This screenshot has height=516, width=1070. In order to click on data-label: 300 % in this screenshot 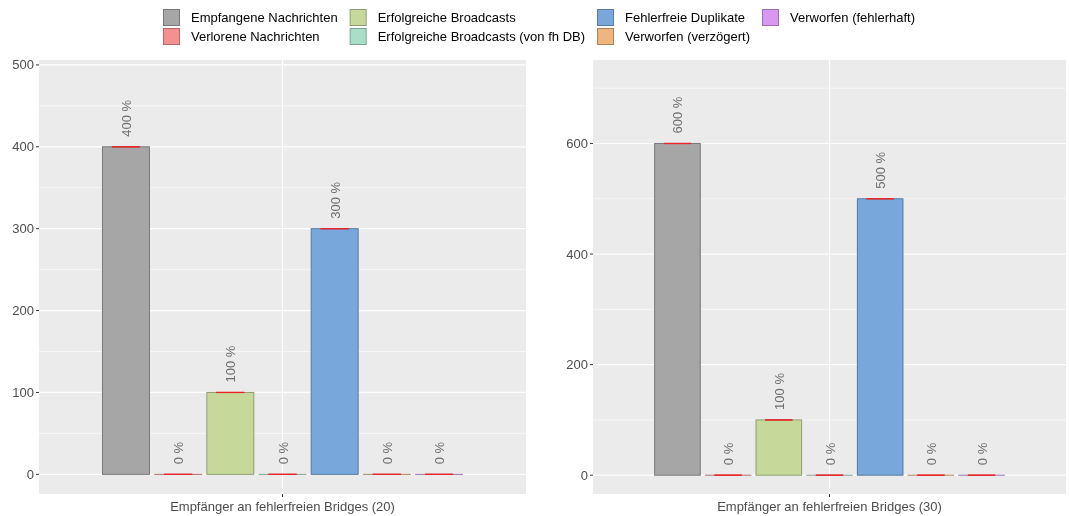, I will do `click(335, 200)`.